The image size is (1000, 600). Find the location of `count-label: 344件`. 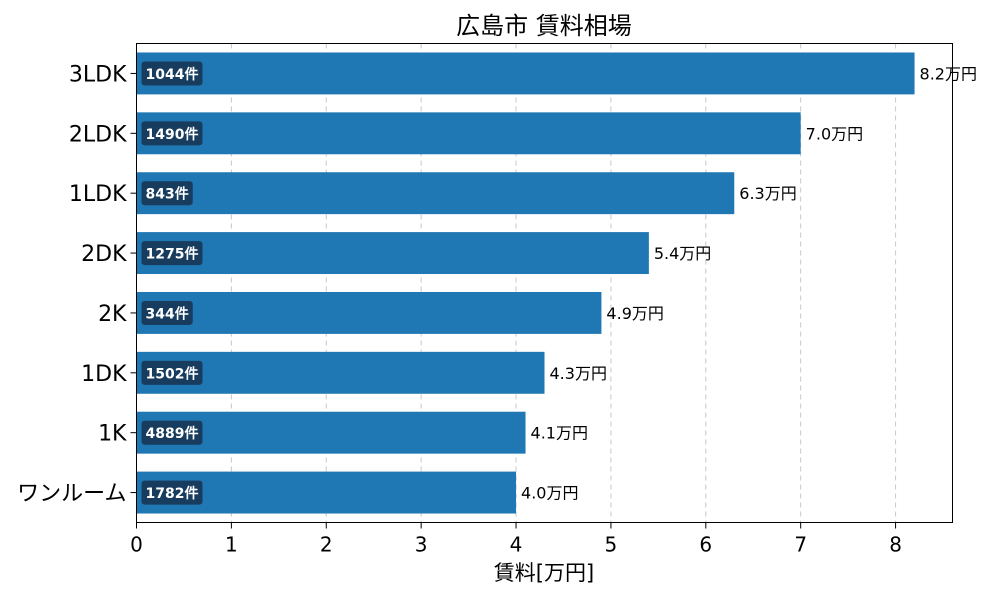

count-label: 344件 is located at coordinates (167, 313).